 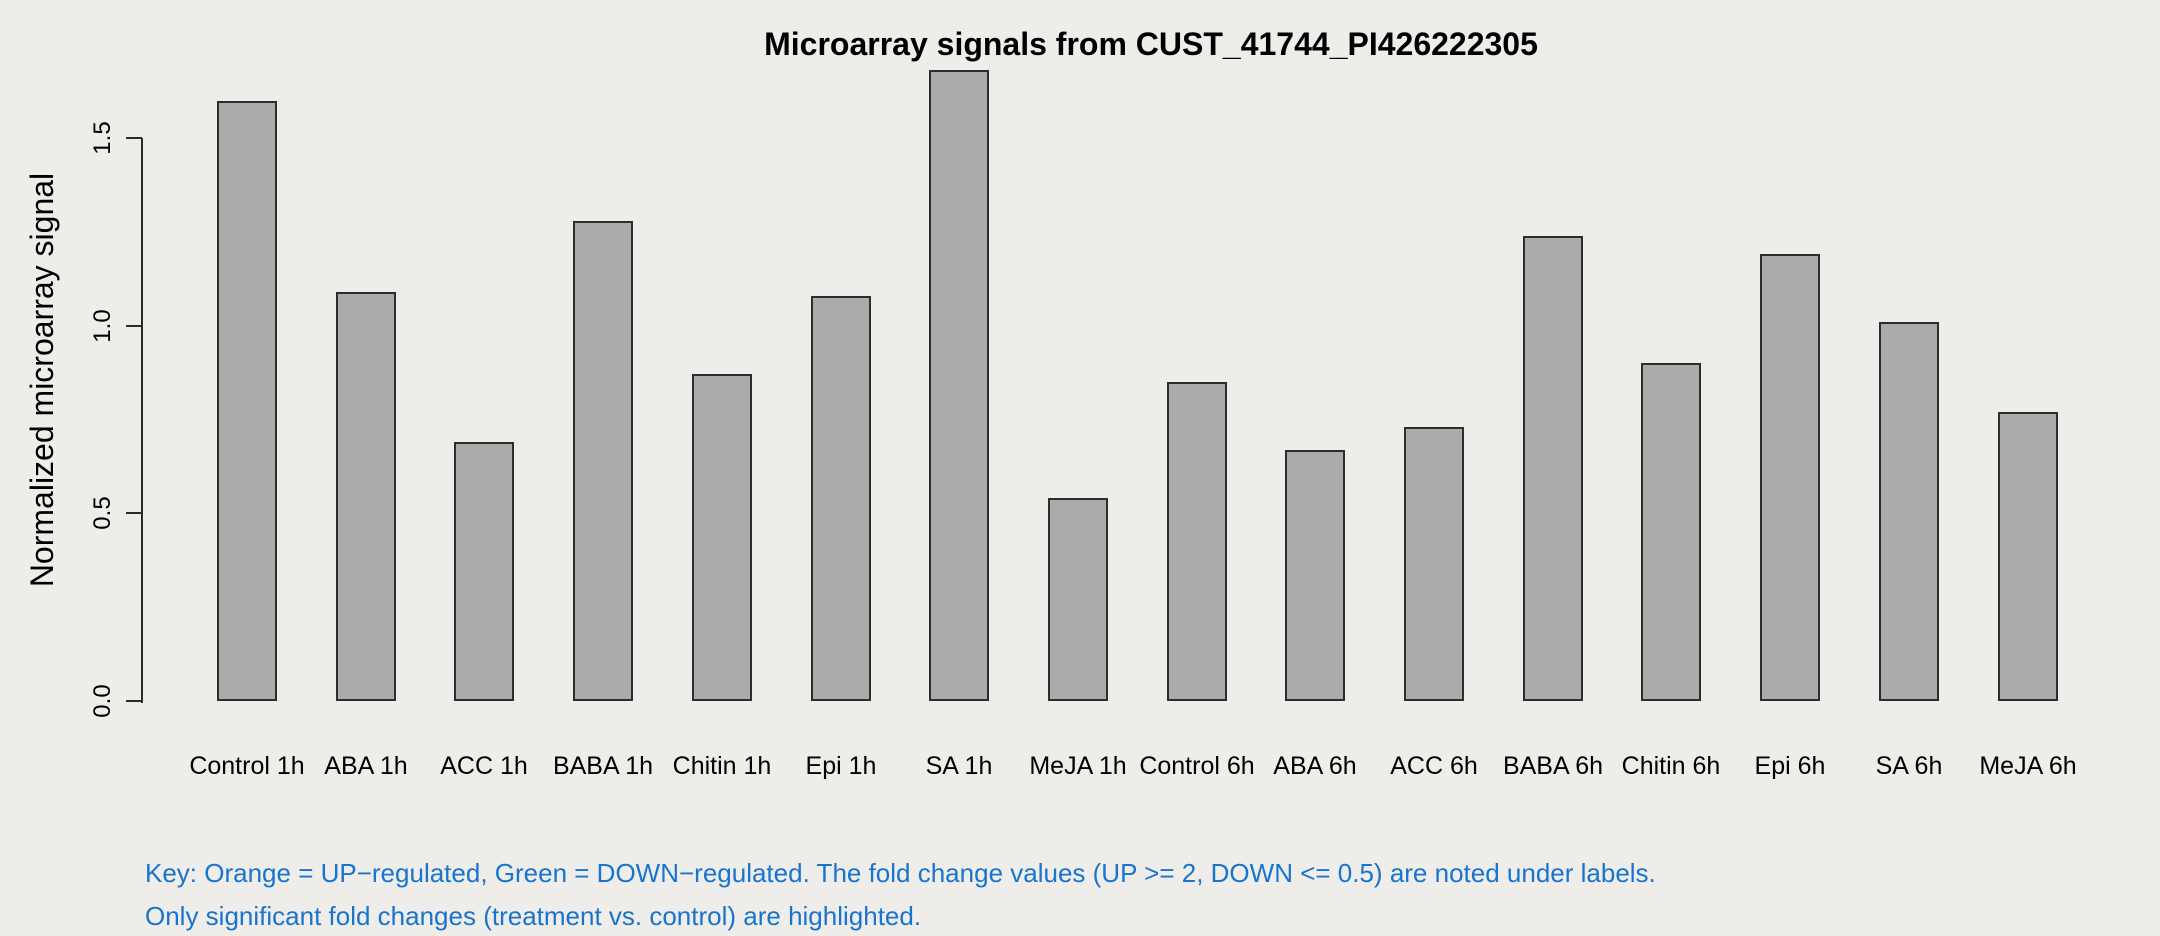 What do you see at coordinates (841, 498) in the screenshot?
I see `bar-epi-1h` at bounding box center [841, 498].